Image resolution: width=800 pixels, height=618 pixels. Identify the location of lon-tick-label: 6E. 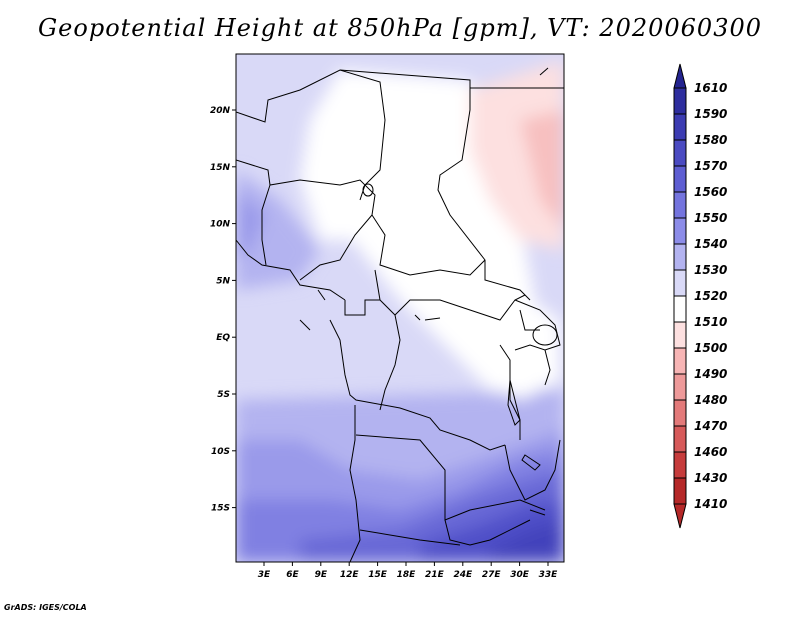
(292, 575).